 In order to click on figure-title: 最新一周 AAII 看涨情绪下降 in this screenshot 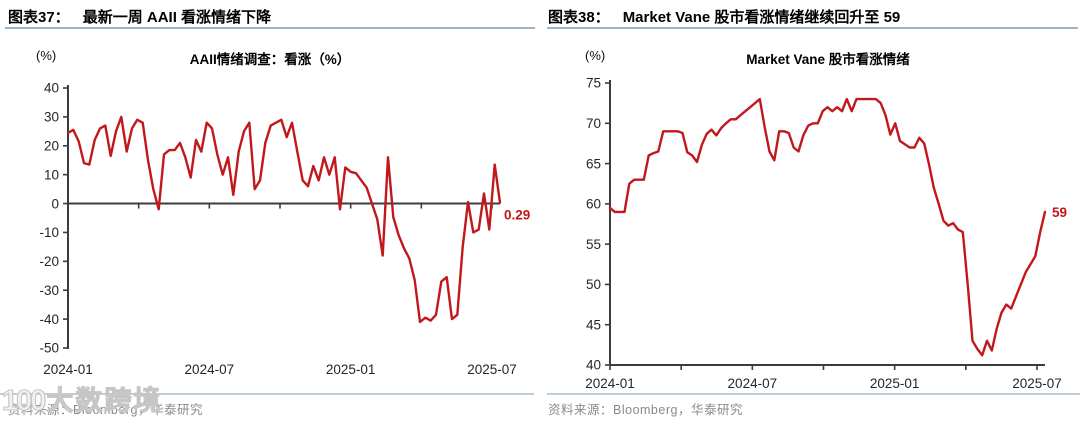, I will do `click(177, 17)`.